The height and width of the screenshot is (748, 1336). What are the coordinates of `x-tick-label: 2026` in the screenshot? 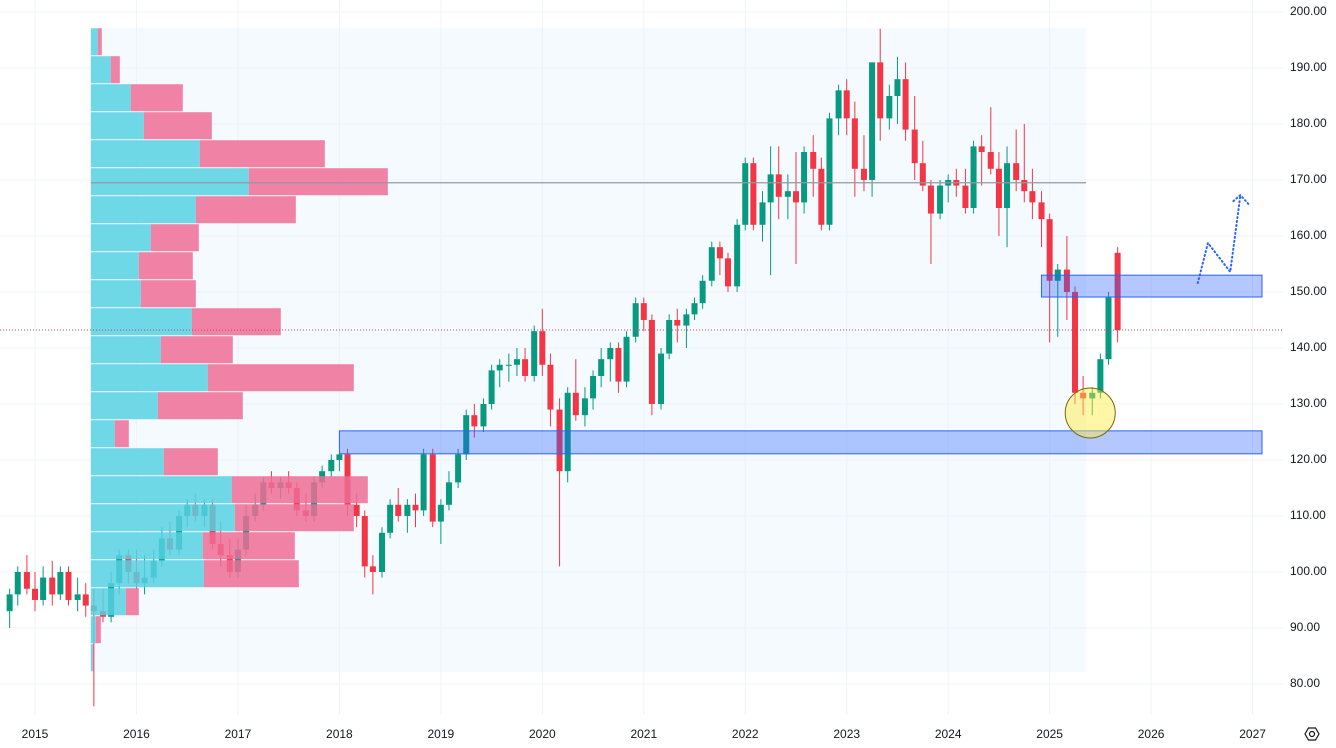 It's located at (1151, 734).